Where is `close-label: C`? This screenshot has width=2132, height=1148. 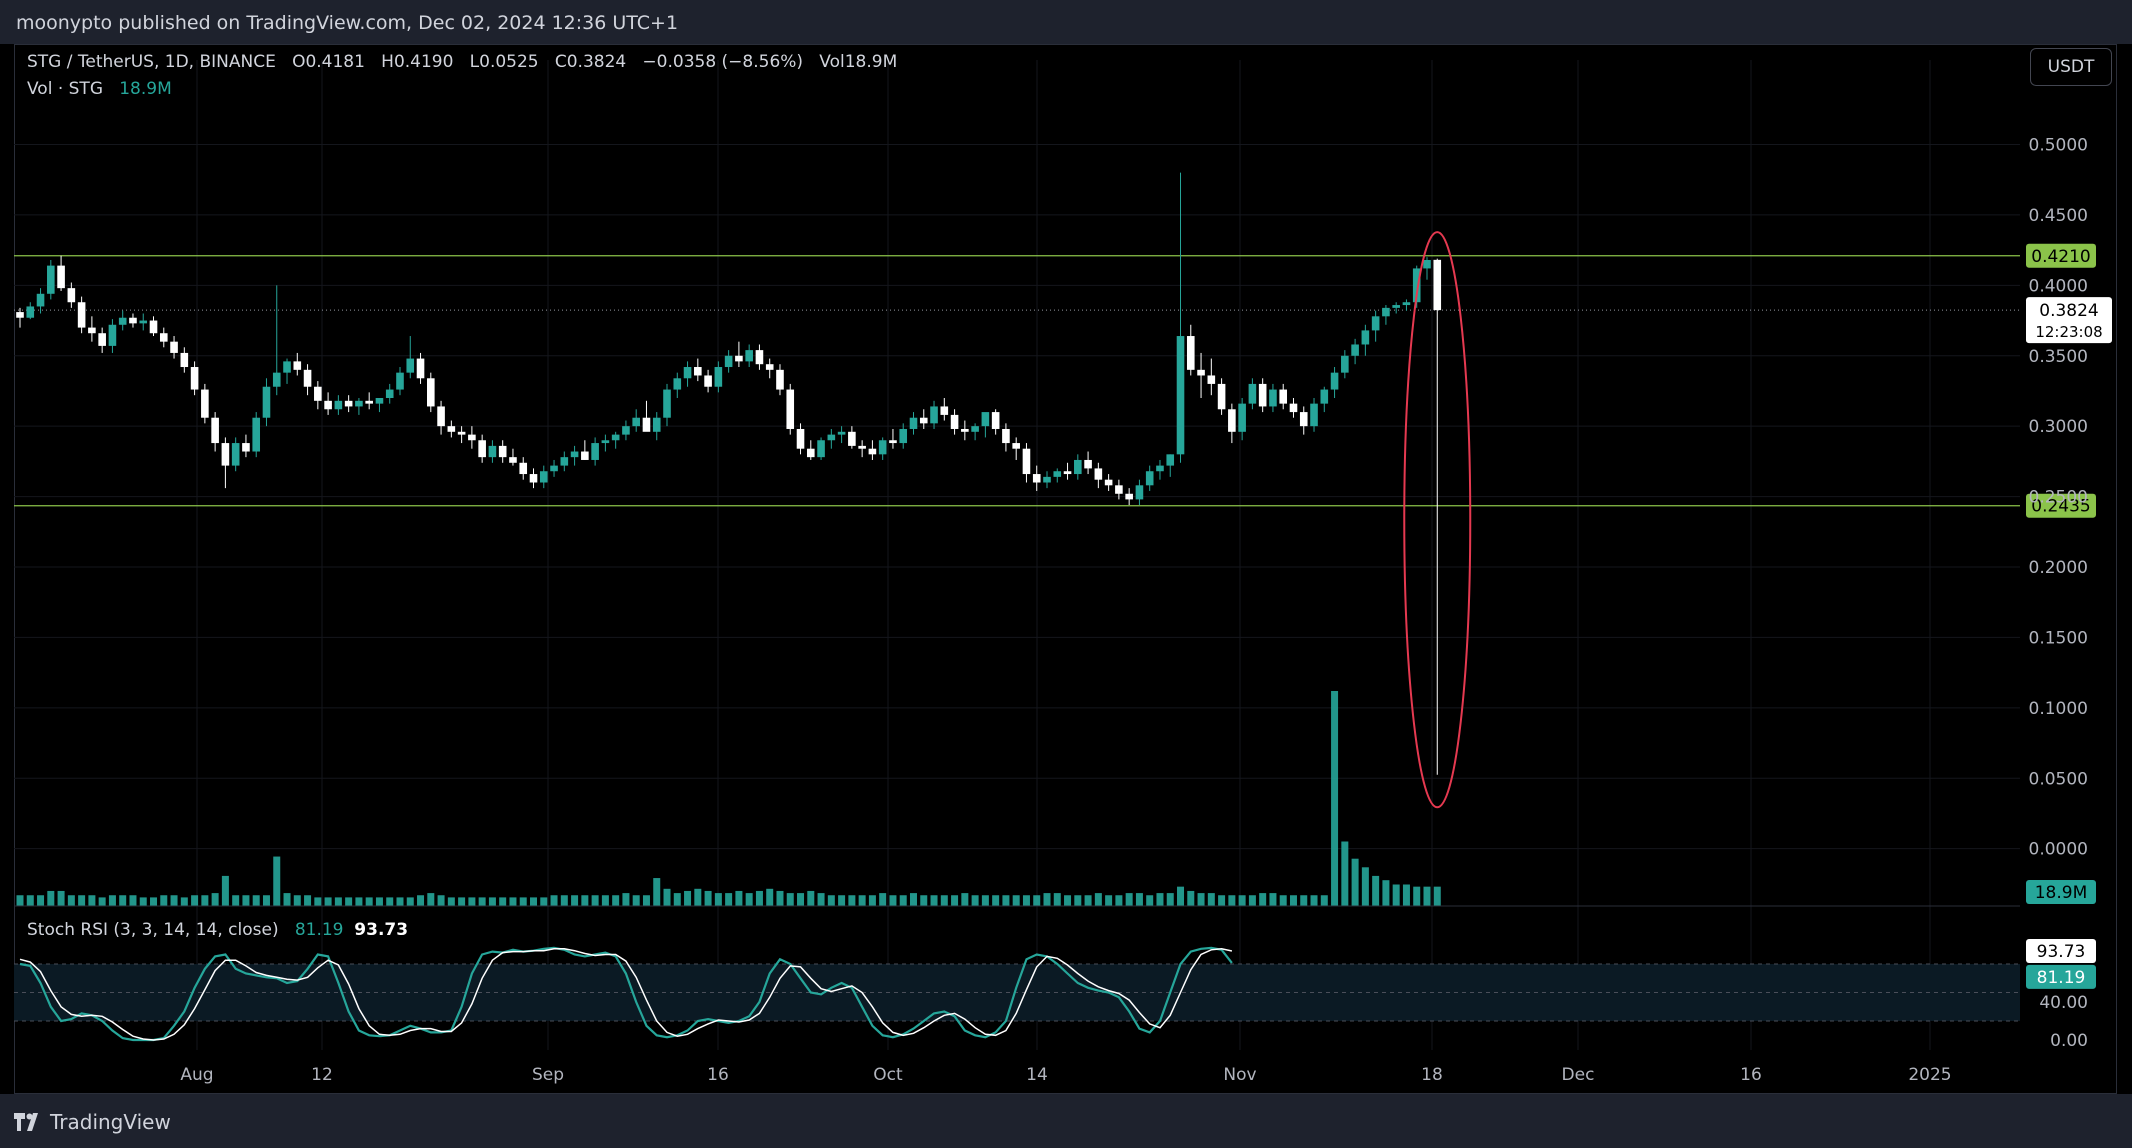
close-label: C is located at coordinates (560, 62).